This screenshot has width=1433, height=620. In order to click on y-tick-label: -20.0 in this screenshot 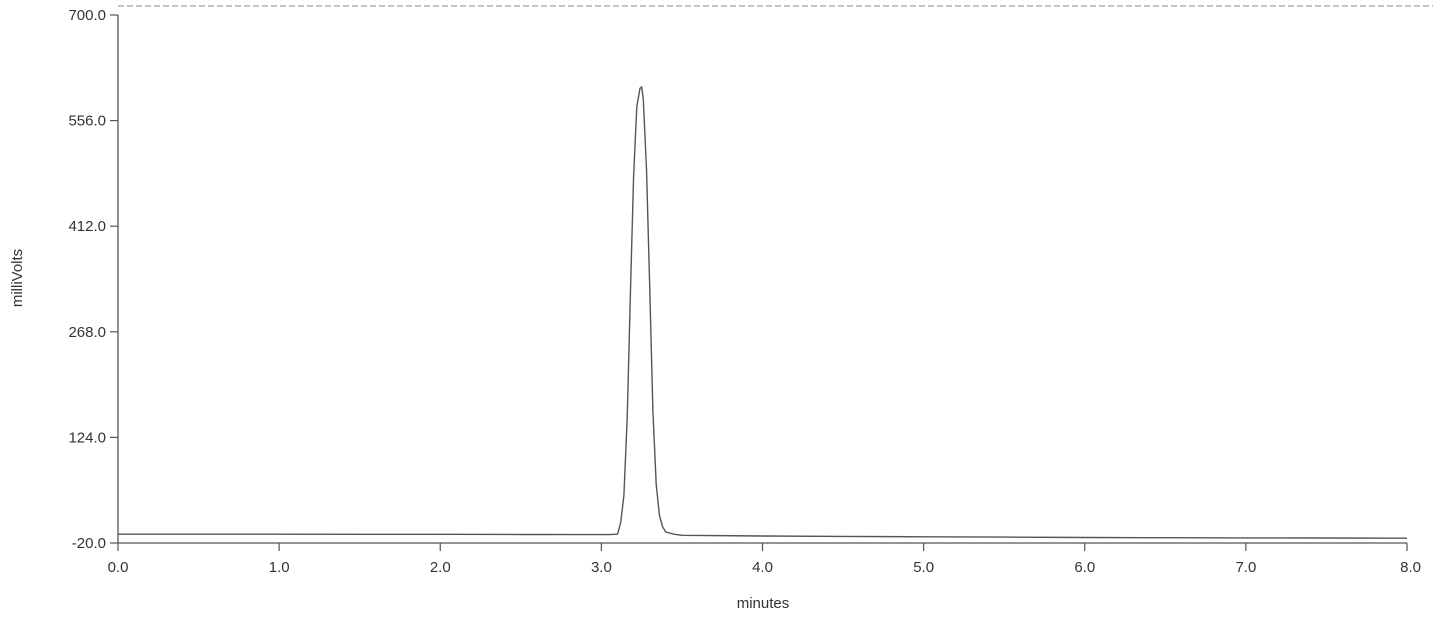, I will do `click(89, 543)`.